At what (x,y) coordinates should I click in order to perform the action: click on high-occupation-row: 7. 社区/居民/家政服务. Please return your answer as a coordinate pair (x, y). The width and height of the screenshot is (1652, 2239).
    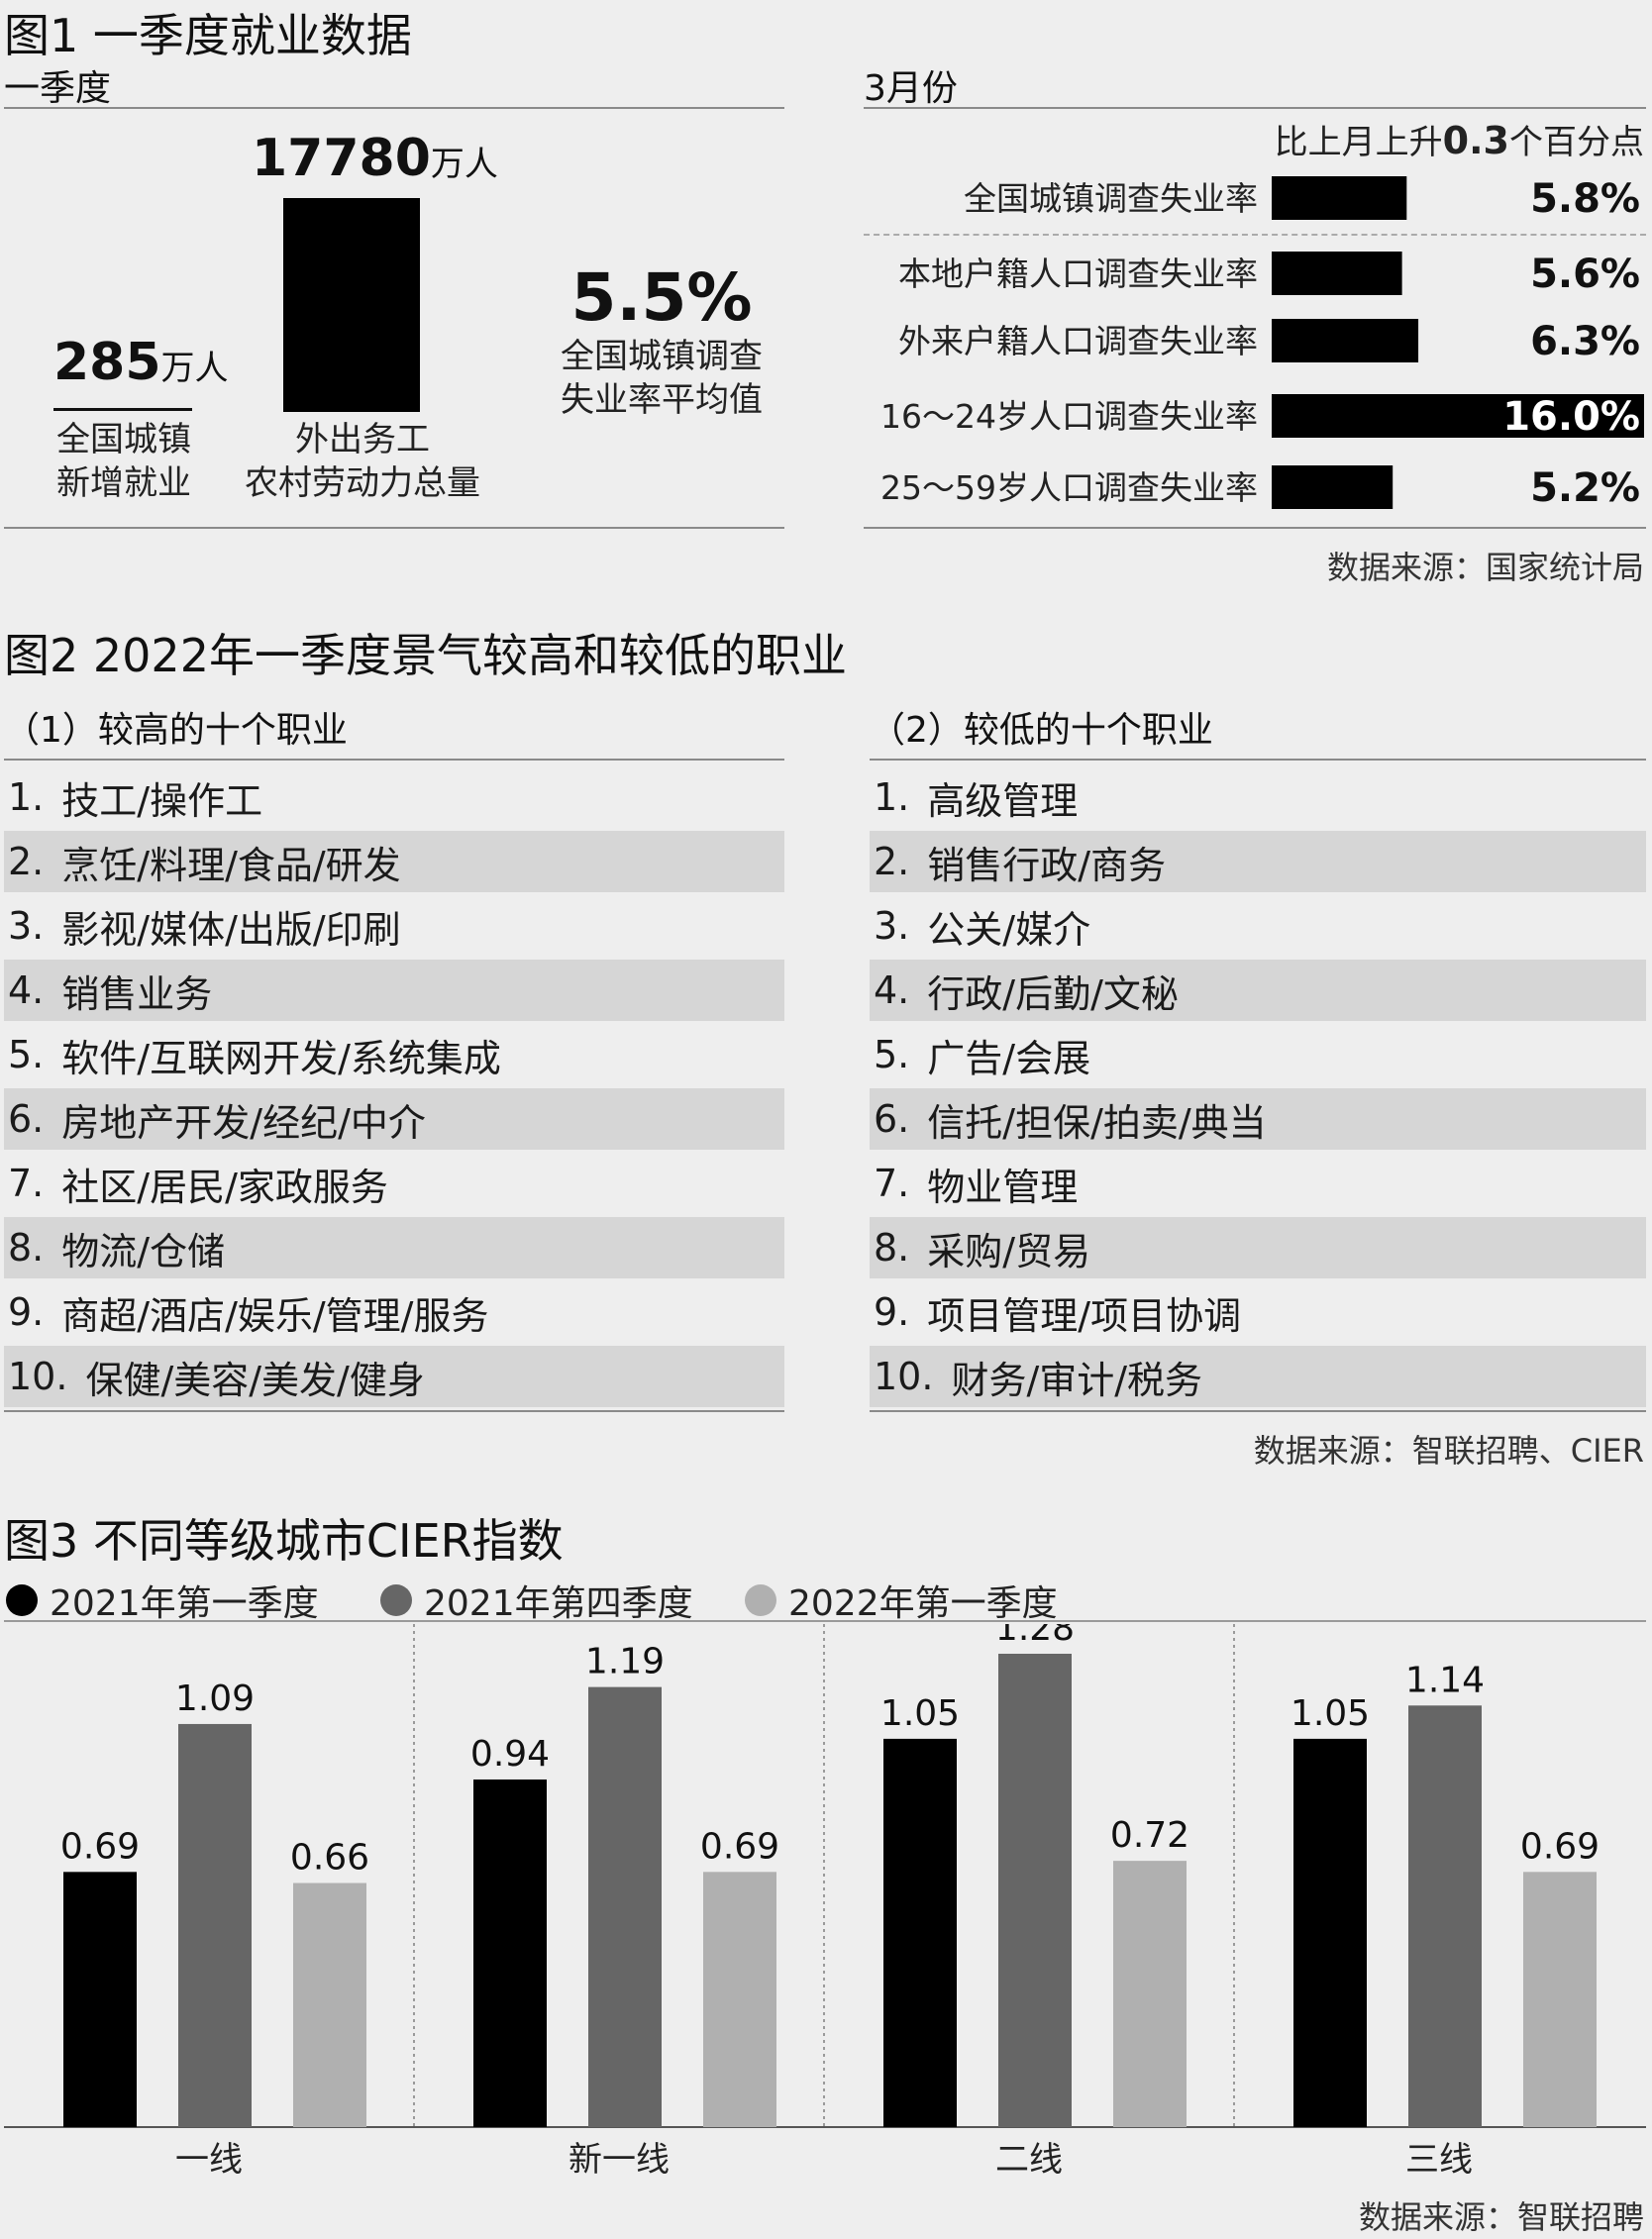
    Looking at the image, I should click on (394, 1183).